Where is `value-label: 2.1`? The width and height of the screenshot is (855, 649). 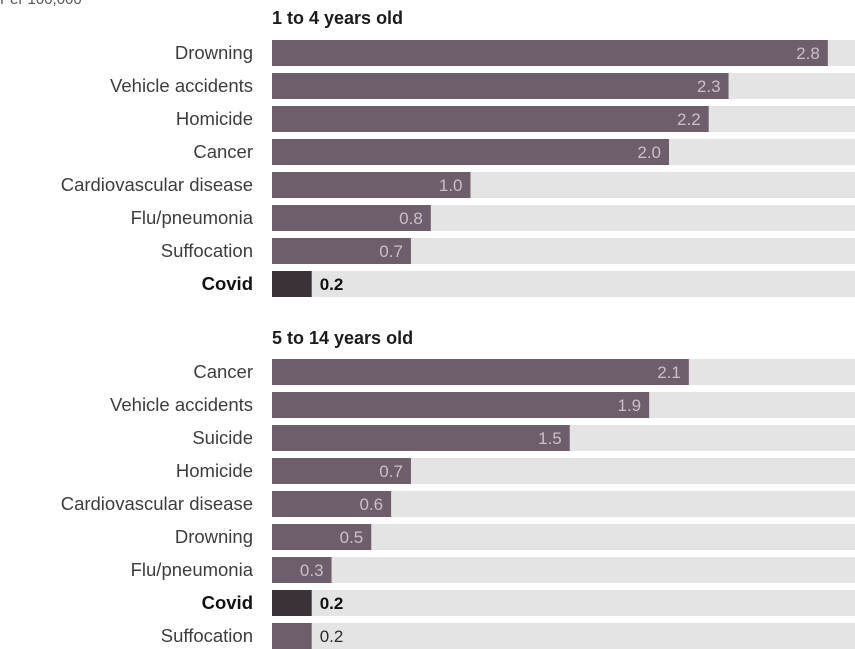 value-label: 2.1 is located at coordinates (669, 372).